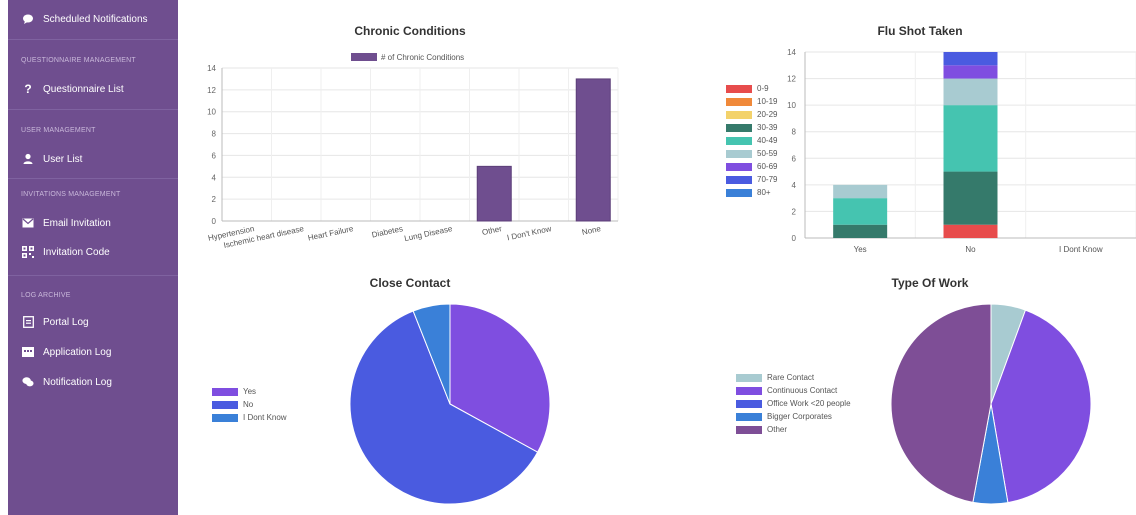 The height and width of the screenshot is (515, 1136). I want to click on user-icon, so click(28, 159).